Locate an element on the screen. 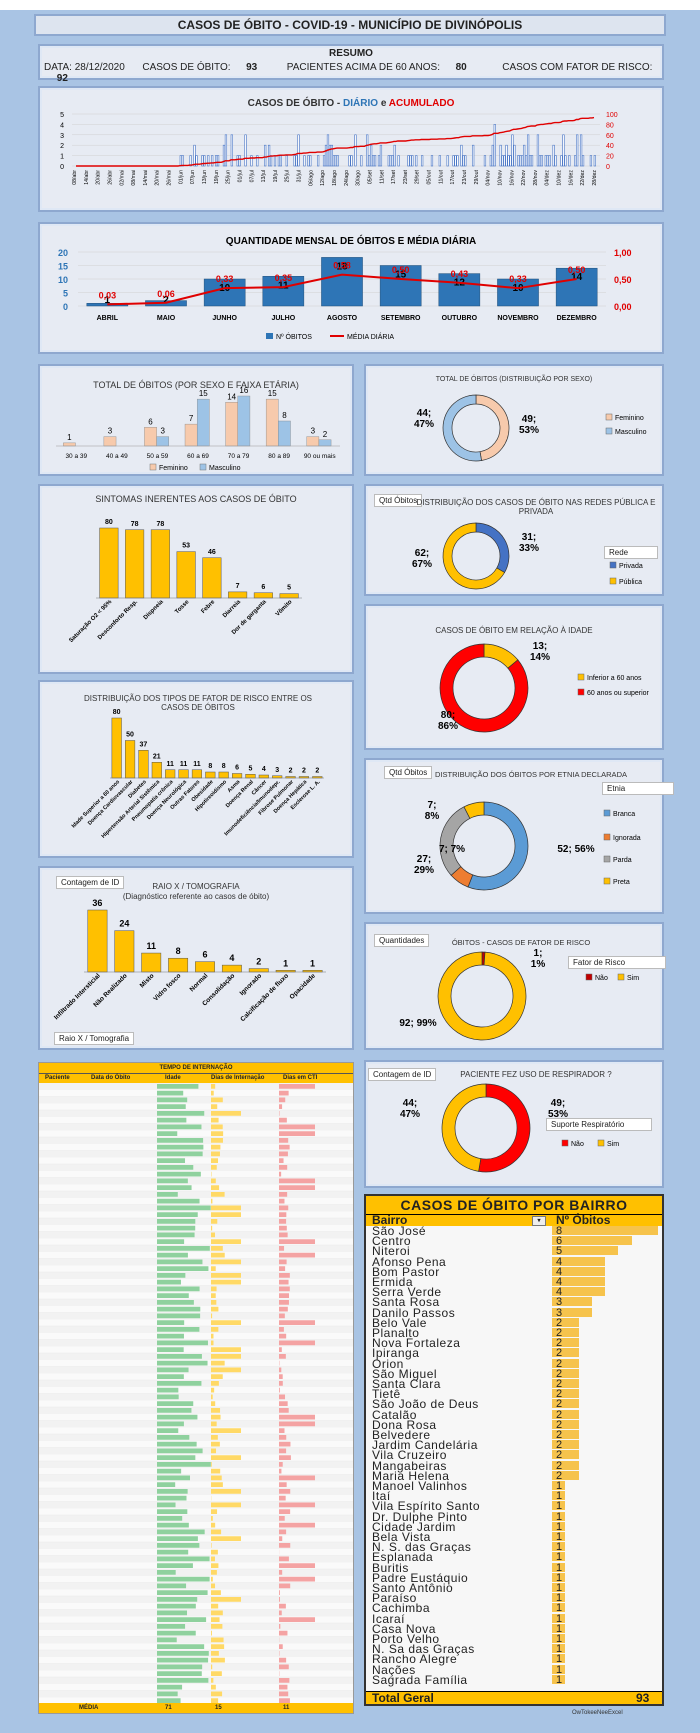 The height and width of the screenshot is (1733, 700). bairro-header: Bairro ▾ Nº Óbitos is located at coordinates (514, 1220).